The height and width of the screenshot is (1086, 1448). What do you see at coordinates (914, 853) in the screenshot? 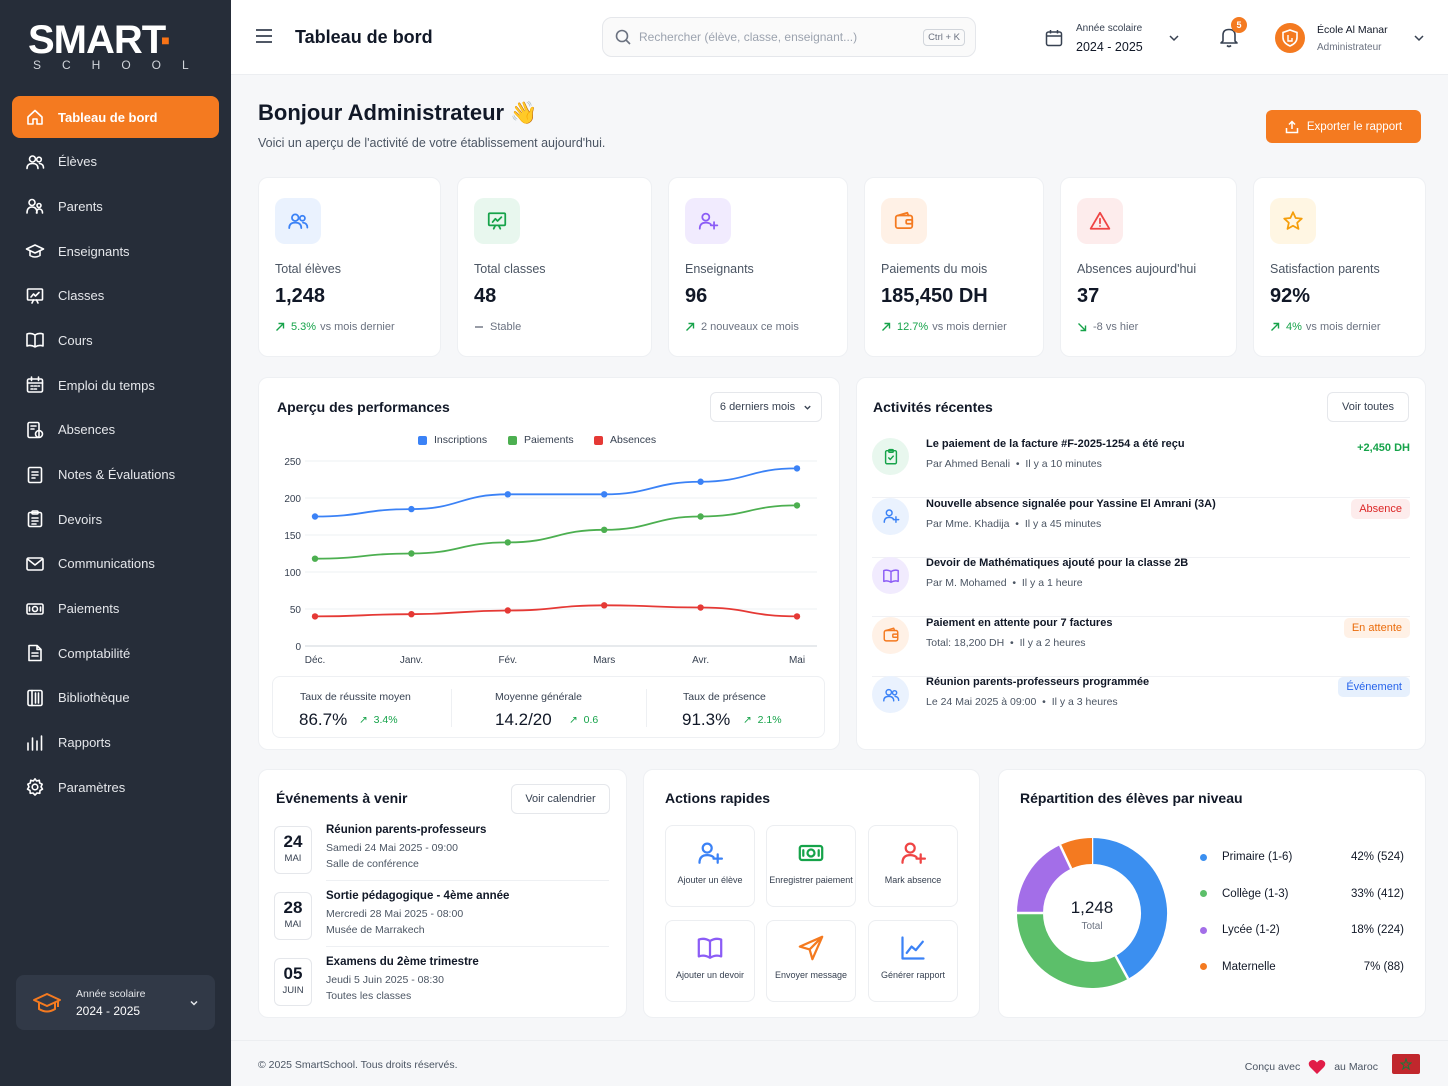
I see `user-absence-icon` at bounding box center [914, 853].